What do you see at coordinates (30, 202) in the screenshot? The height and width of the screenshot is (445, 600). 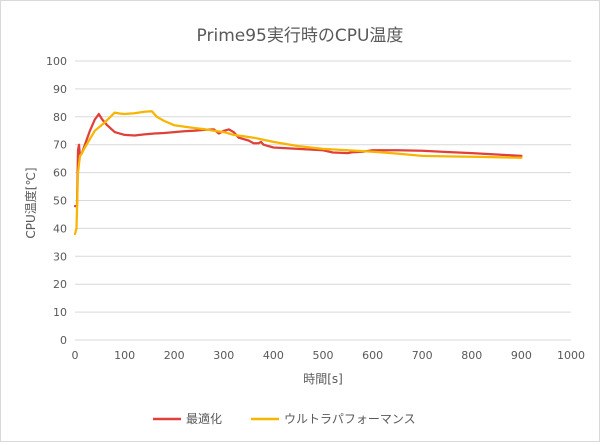 I see `y-axis-label: CPU温度[℃]` at bounding box center [30, 202].